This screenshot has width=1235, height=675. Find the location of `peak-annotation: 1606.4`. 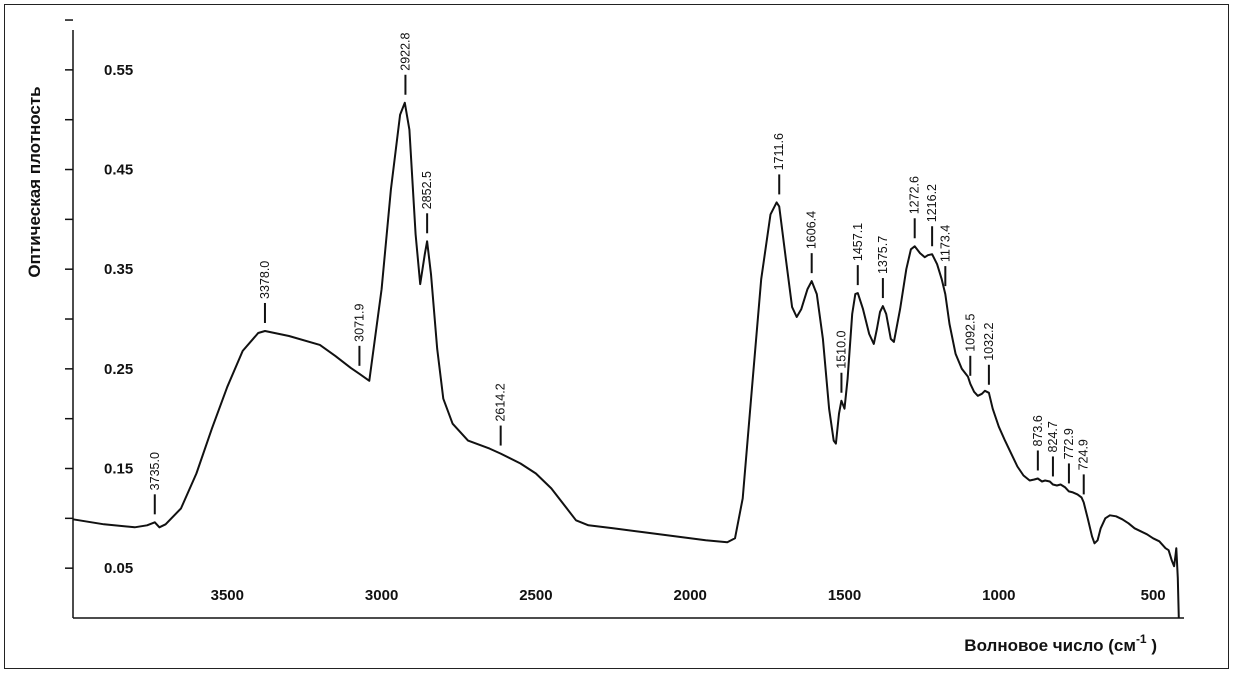

peak-annotation: 1606.4 is located at coordinates (812, 242).